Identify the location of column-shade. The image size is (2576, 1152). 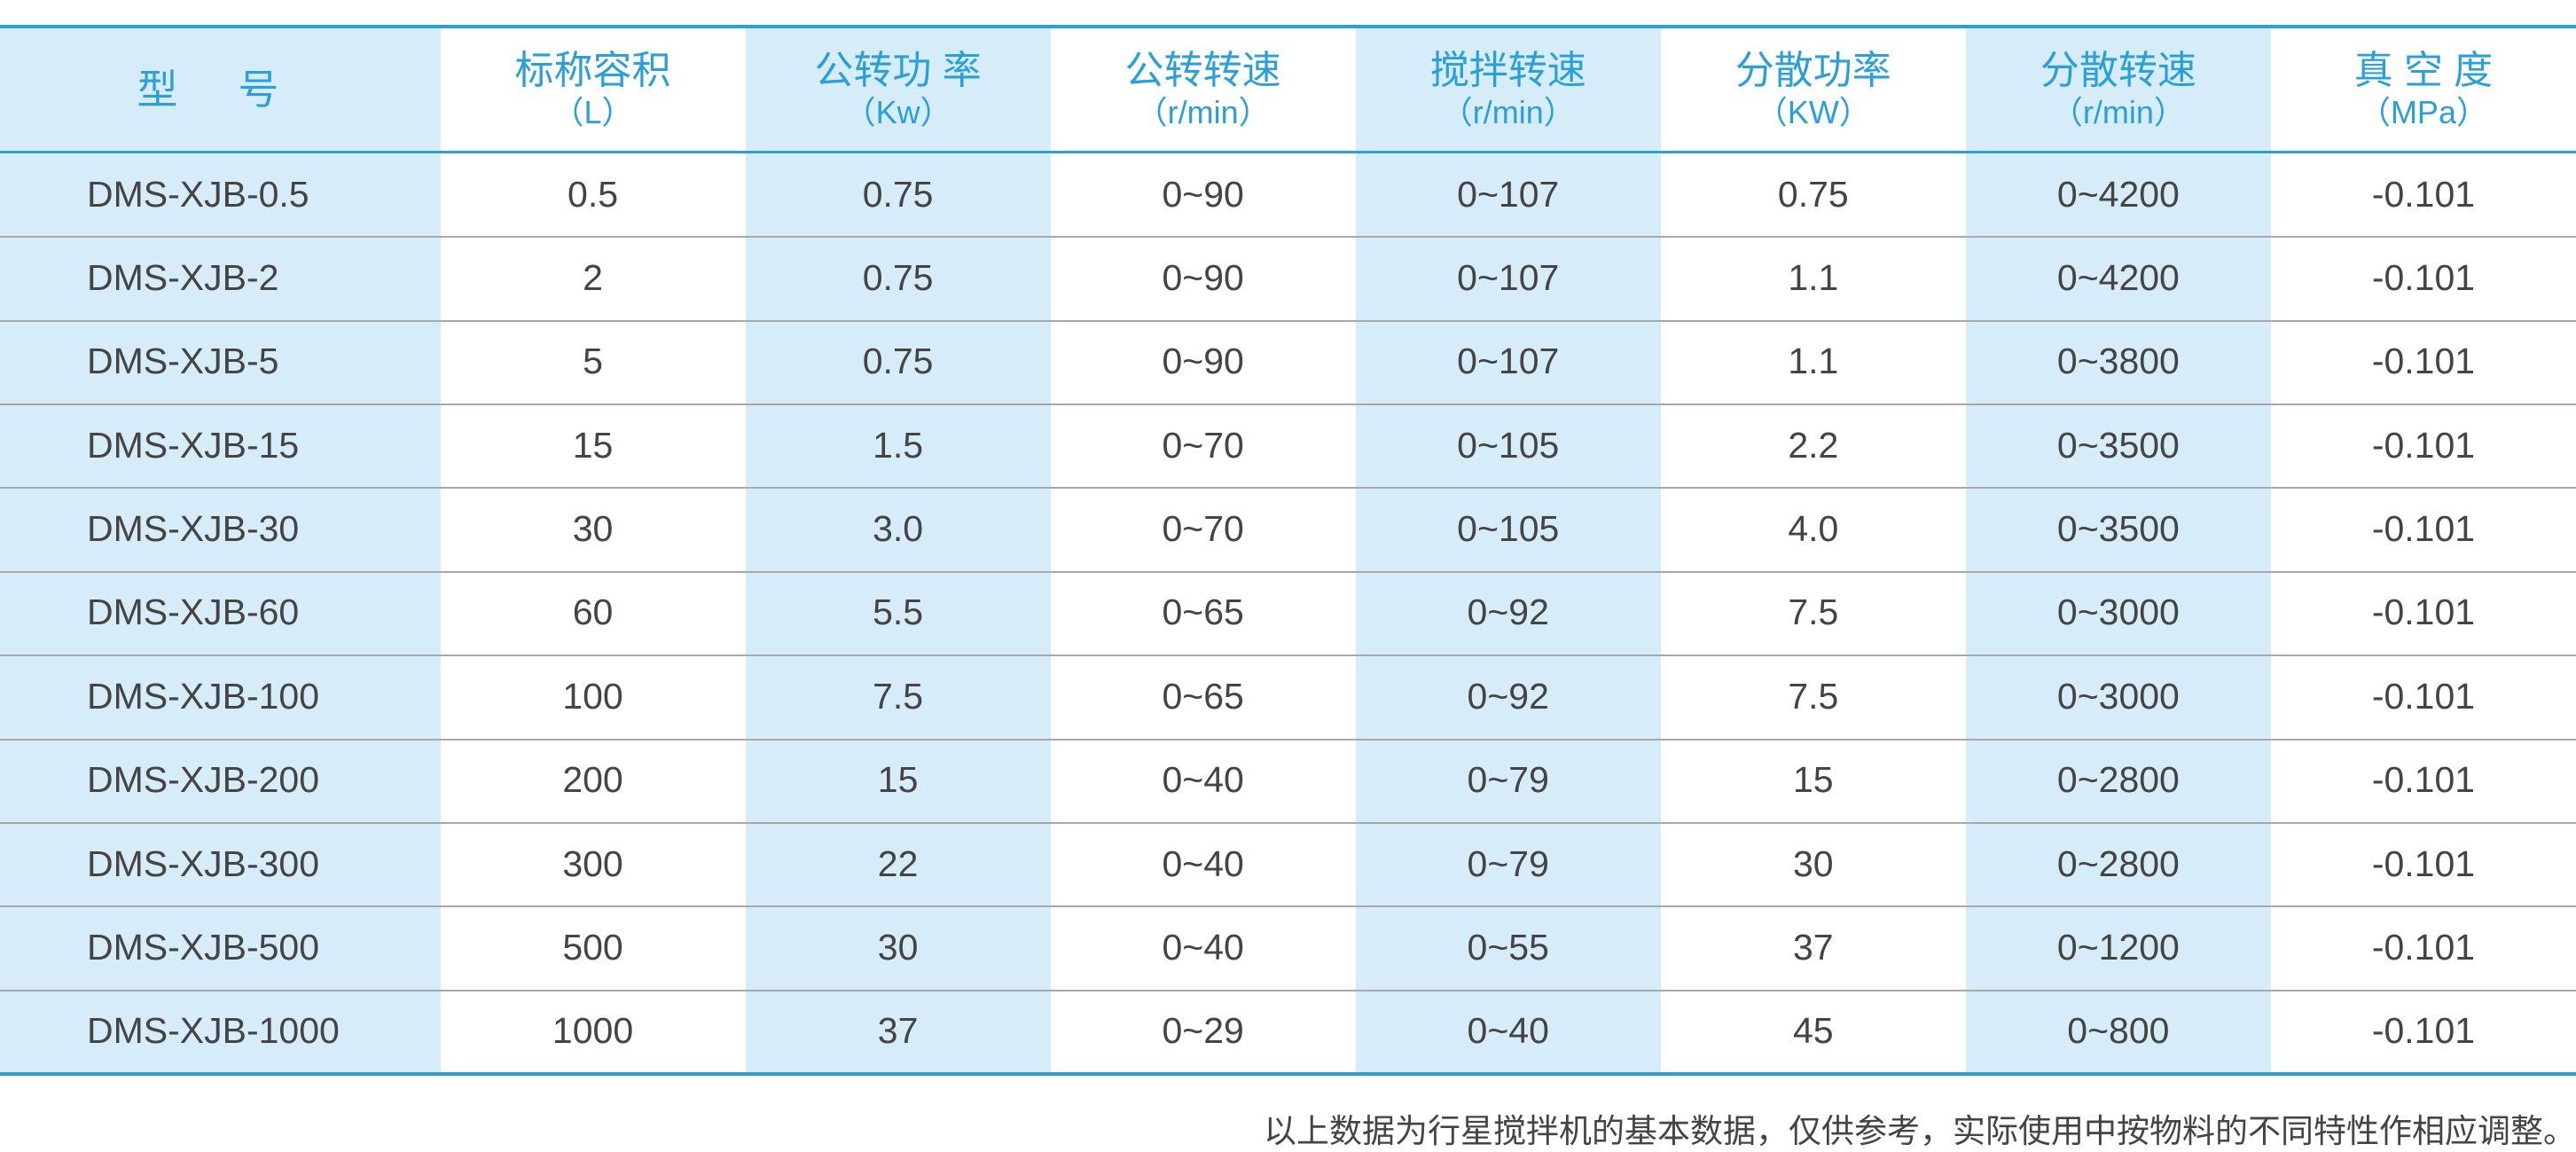
(898, 550).